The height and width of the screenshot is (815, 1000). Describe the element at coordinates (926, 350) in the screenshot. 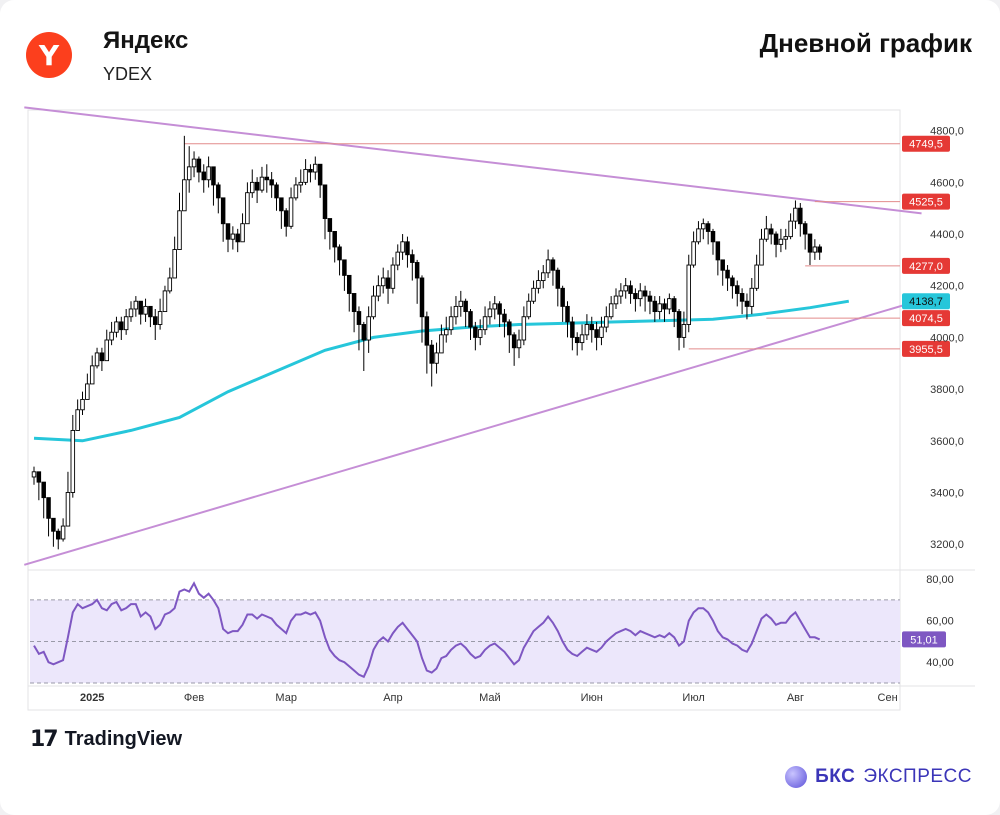

I see `price-level-label: 3955,5` at that location.